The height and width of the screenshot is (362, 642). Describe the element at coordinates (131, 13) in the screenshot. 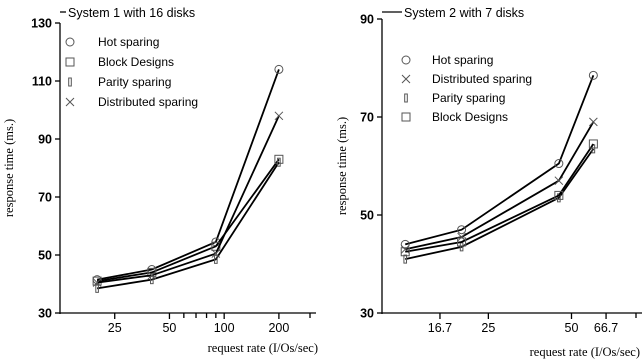

I see `chart-title: System 1 with 16 disks` at that location.